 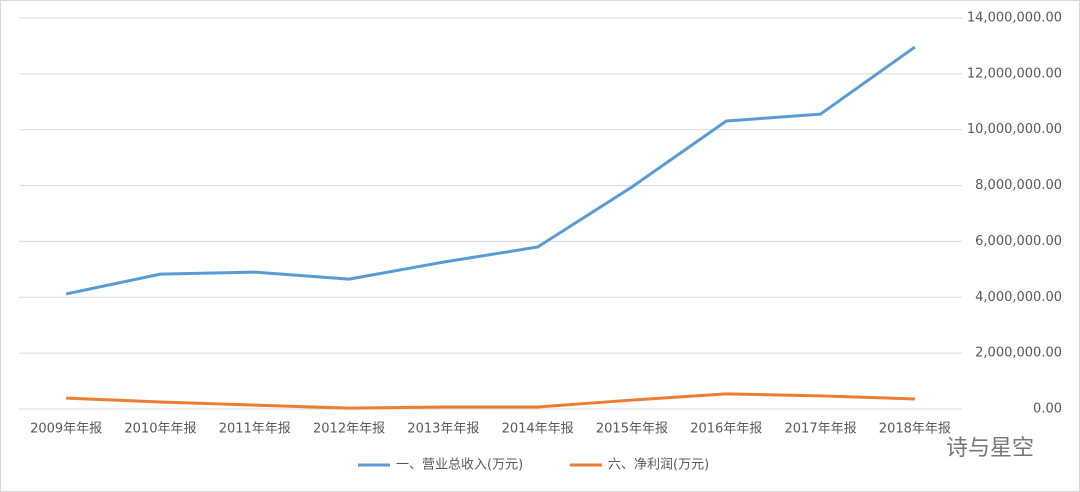 I want to click on x-tick-label: 2013年年报, so click(x=443, y=429).